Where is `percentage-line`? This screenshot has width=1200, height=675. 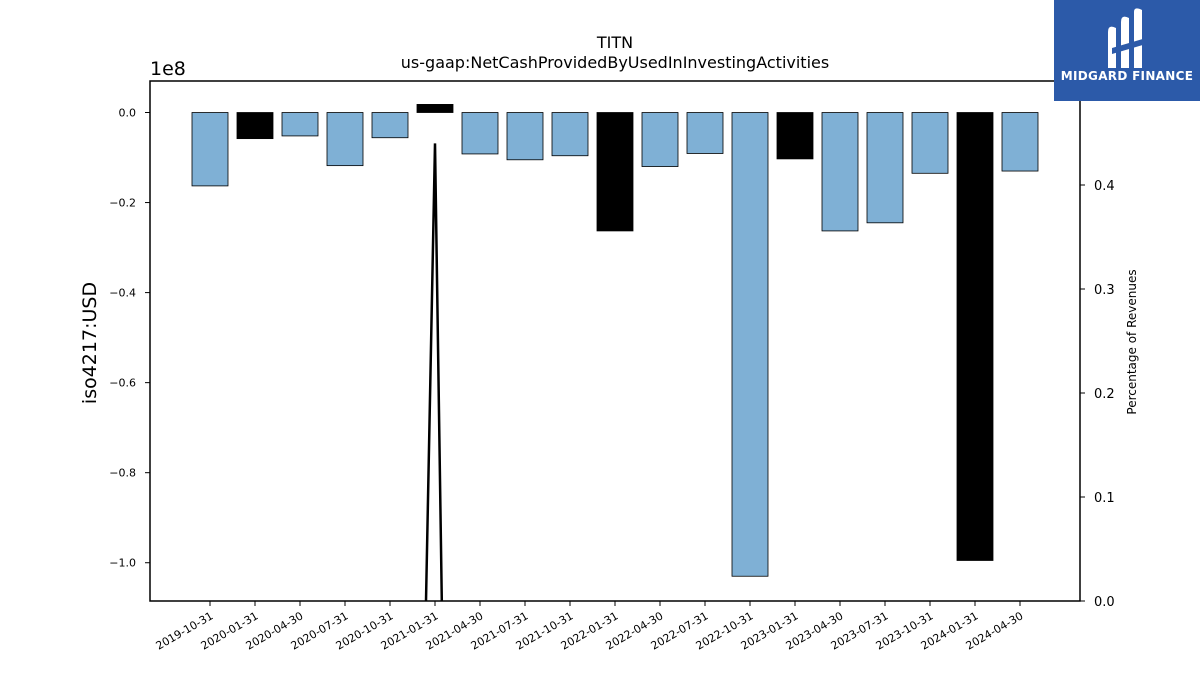
percentage-line is located at coordinates (434, 372).